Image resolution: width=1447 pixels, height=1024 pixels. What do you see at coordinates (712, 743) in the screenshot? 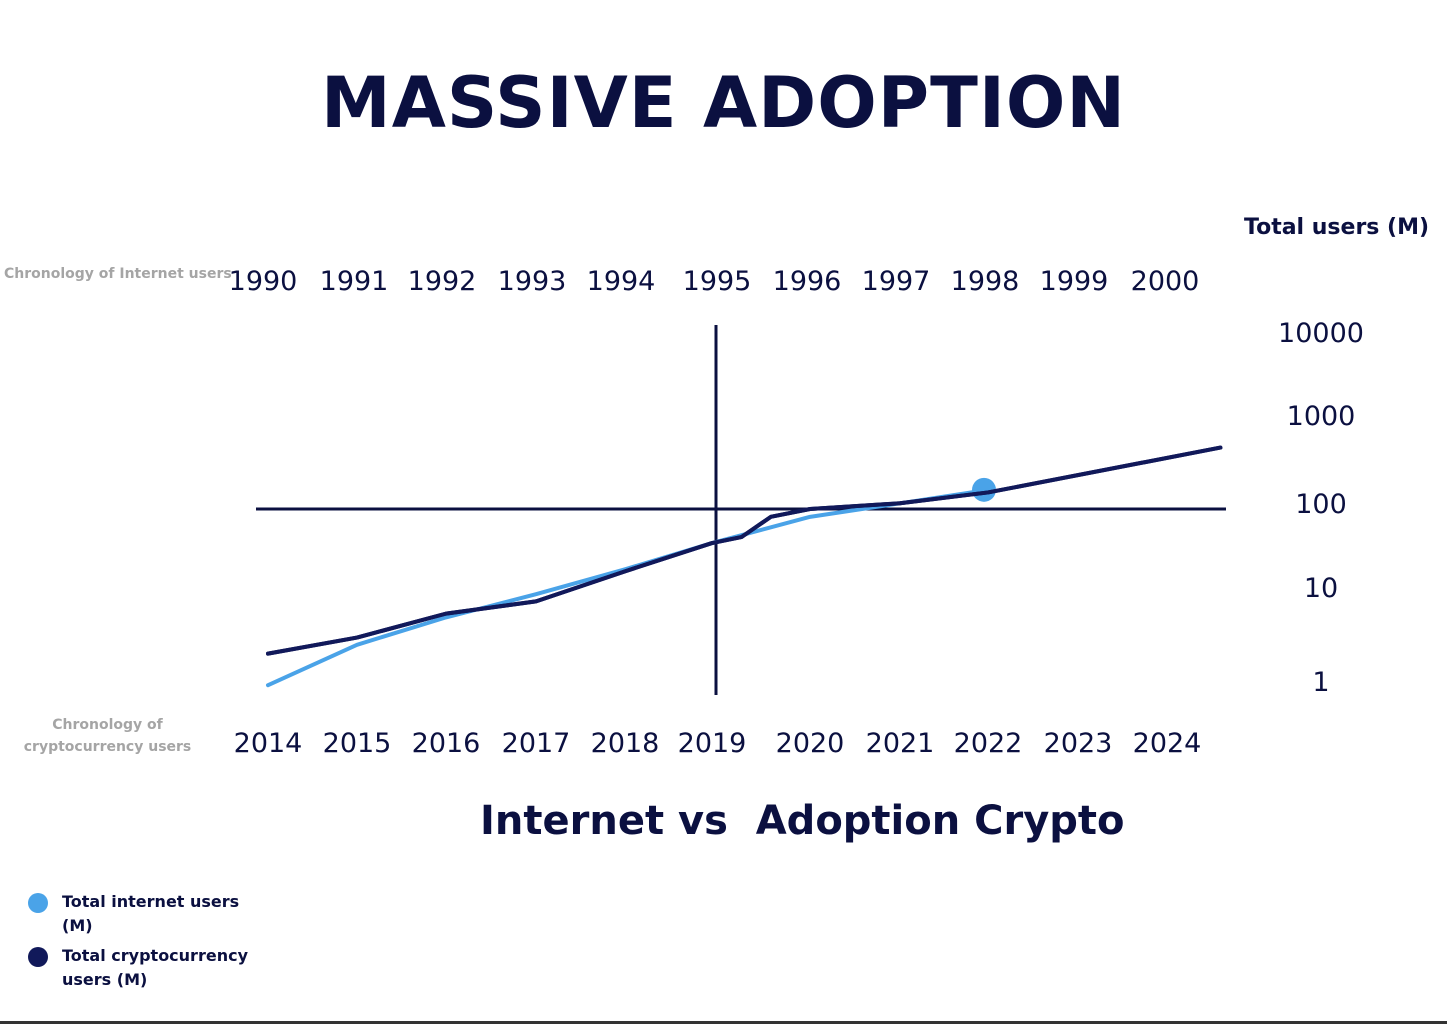
I see `x-bottom-tick-label: 2019` at bounding box center [712, 743].